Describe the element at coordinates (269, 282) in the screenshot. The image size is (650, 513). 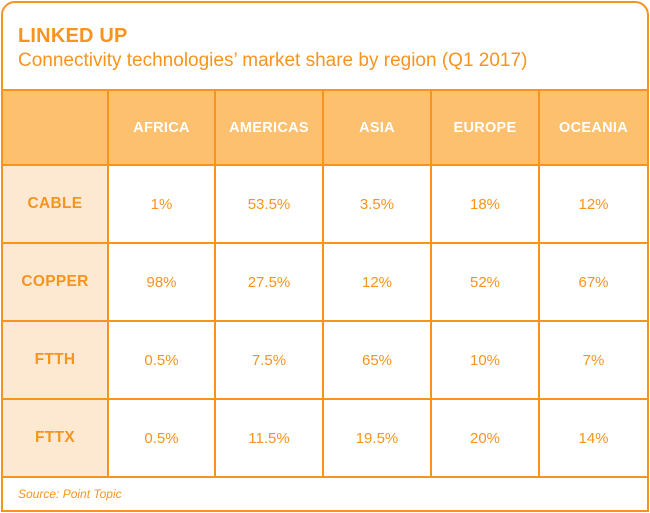
I see `table-cell: 27.5%` at that location.